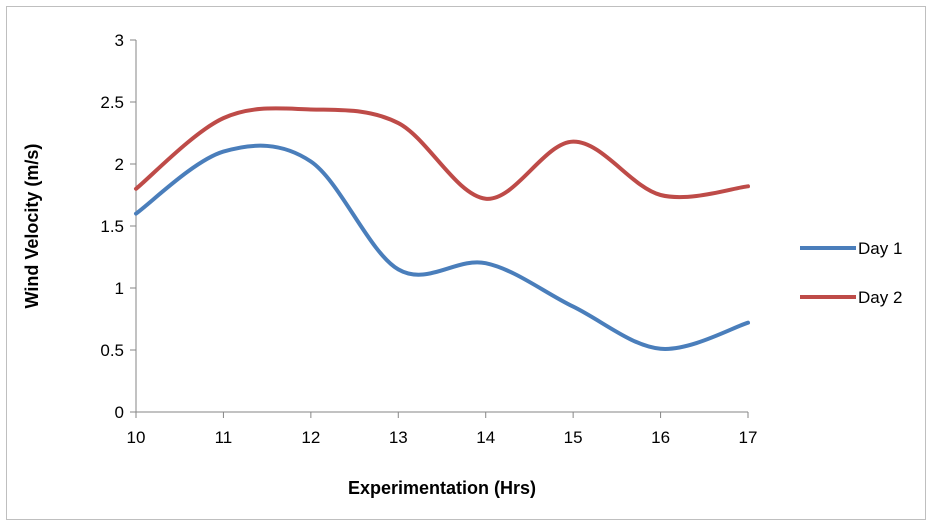 The image size is (934, 527). I want to click on y-tick-label: 0, so click(119, 412).